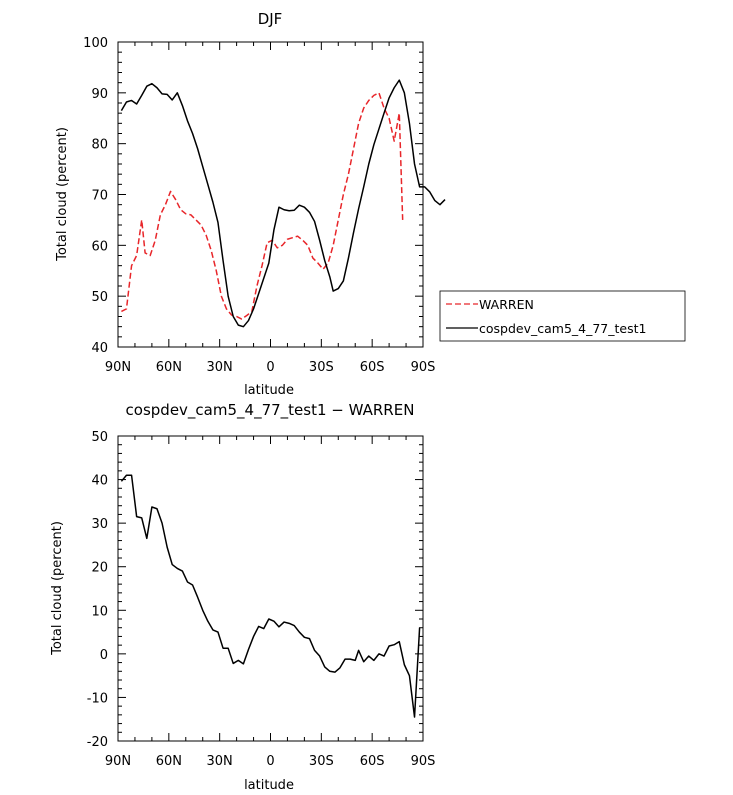  What do you see at coordinates (95, 43) in the screenshot?
I see `top-y-tick-label: 100` at bounding box center [95, 43].